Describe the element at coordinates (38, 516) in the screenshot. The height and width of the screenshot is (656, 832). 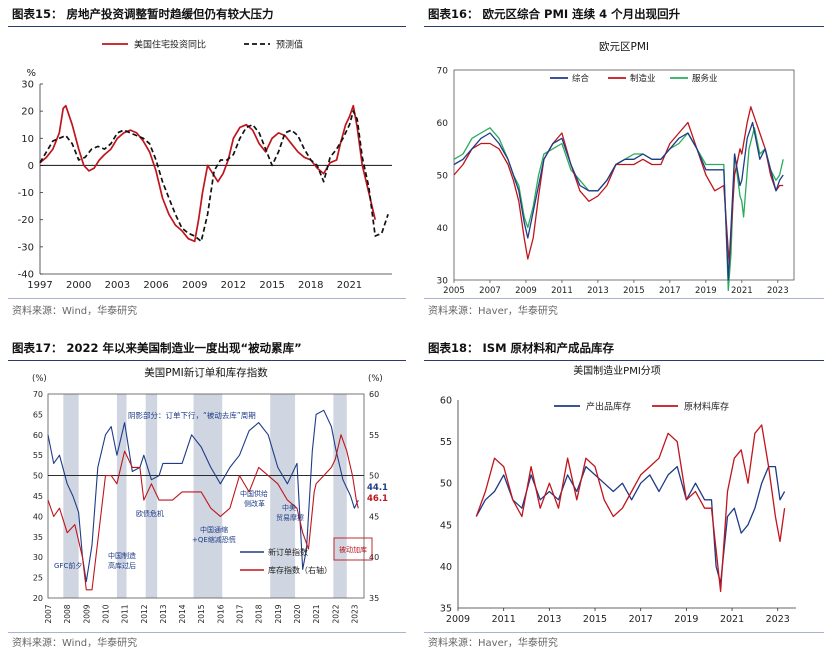
I see `y-tick-label-left: 40` at that location.